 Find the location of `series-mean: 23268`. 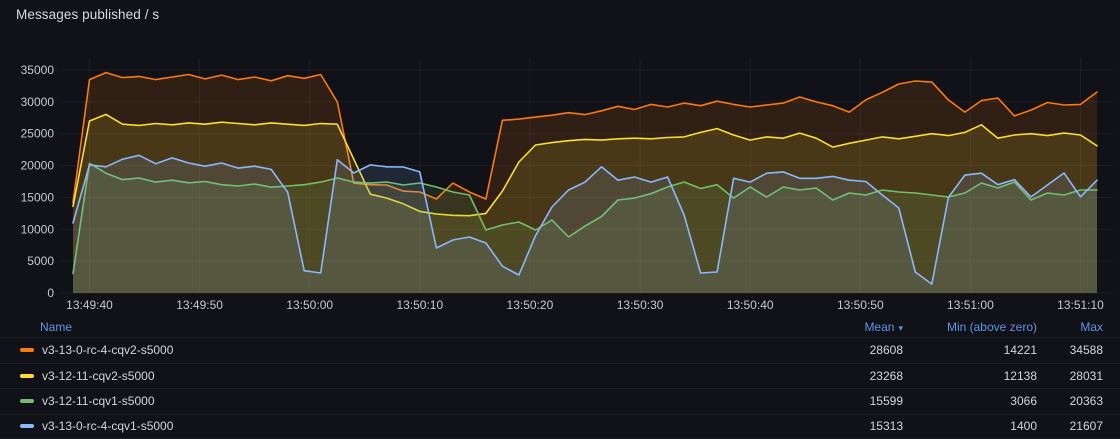

series-mean: 23268 is located at coordinates (886, 375).